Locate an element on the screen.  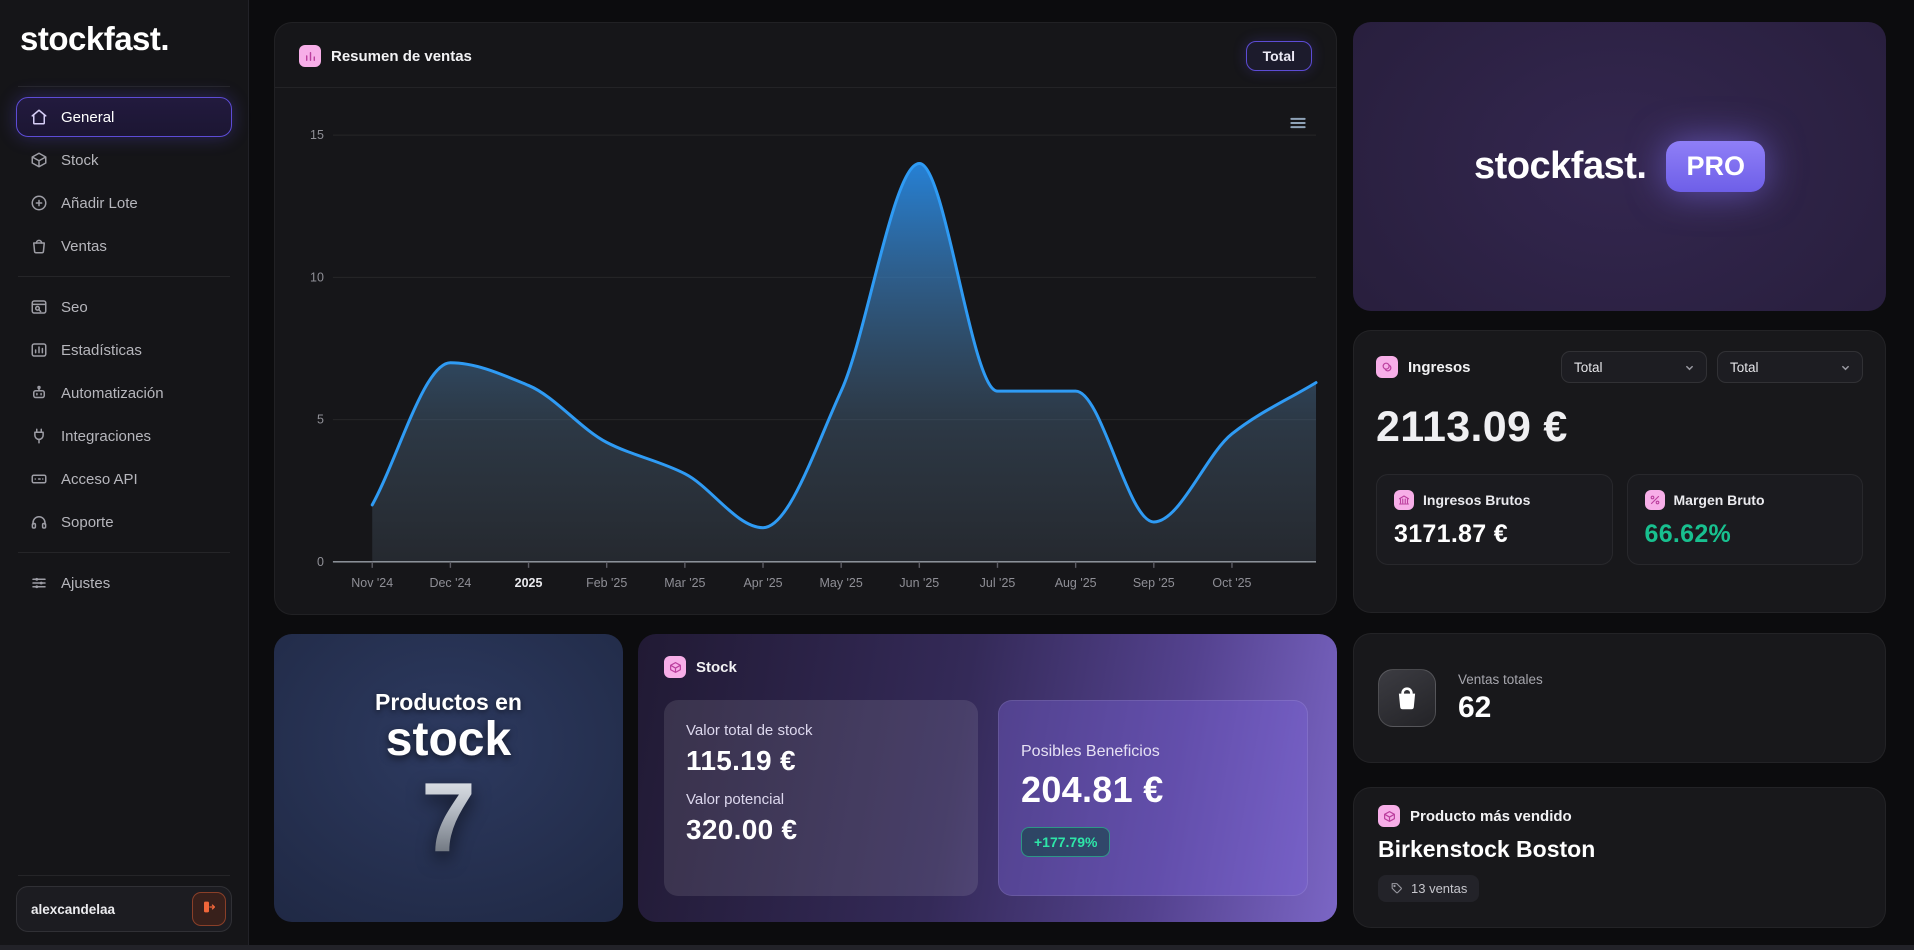
stock-potential-label: Valor potencial is located at coordinates (735, 799).